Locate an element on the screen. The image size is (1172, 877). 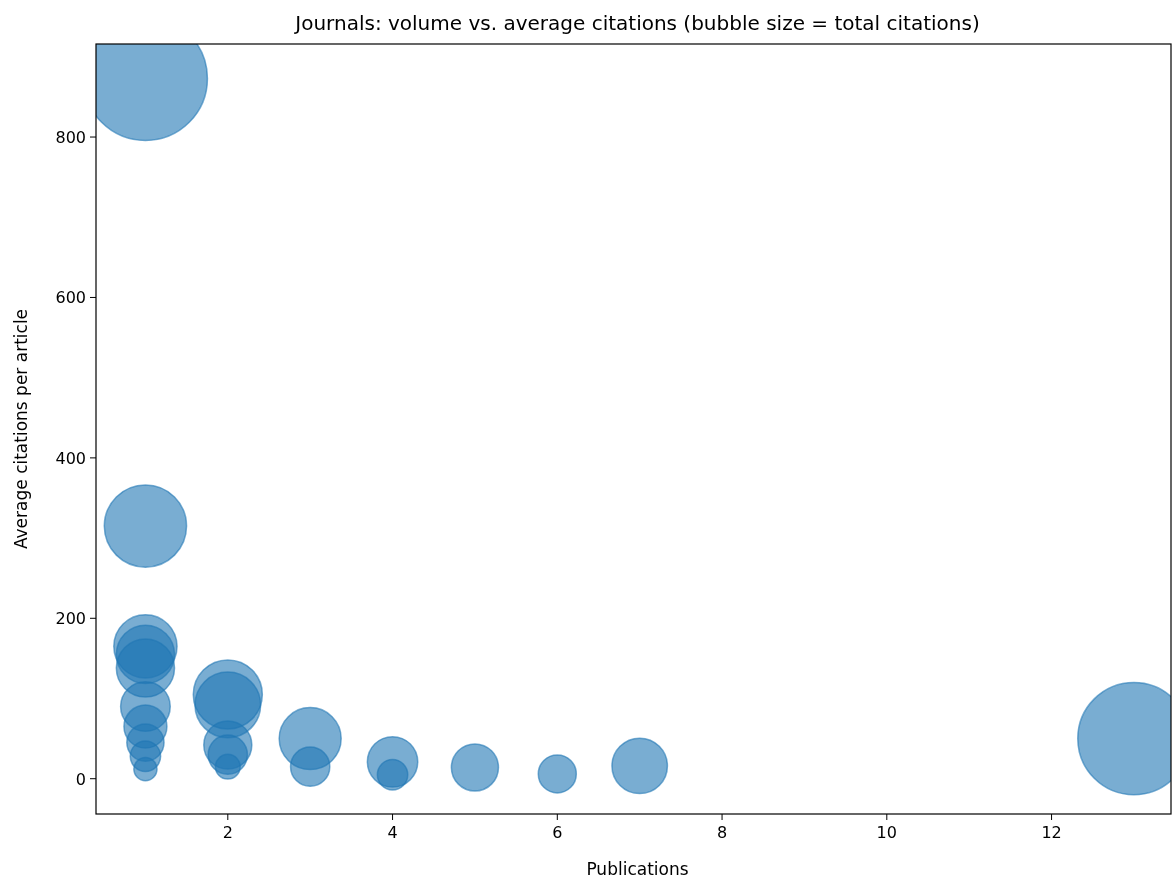
x-tick-label: 6 is located at coordinates (557, 832).